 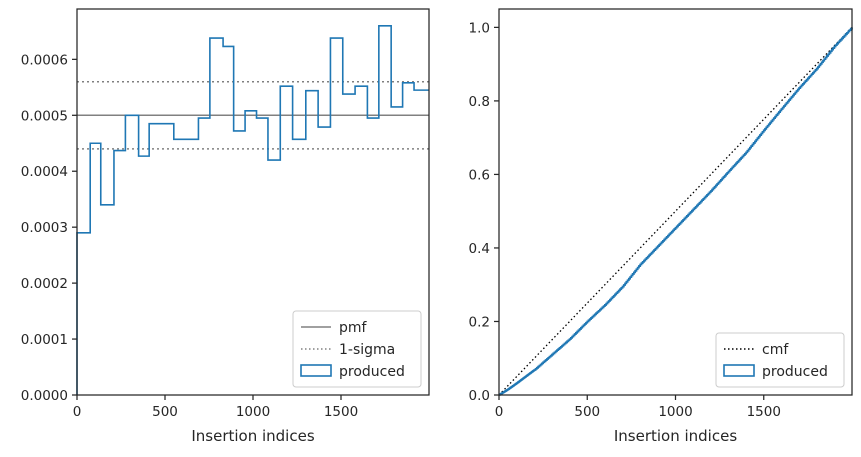 What do you see at coordinates (479, 102) in the screenshot?
I see `y-tick-label: 0.8` at bounding box center [479, 102].